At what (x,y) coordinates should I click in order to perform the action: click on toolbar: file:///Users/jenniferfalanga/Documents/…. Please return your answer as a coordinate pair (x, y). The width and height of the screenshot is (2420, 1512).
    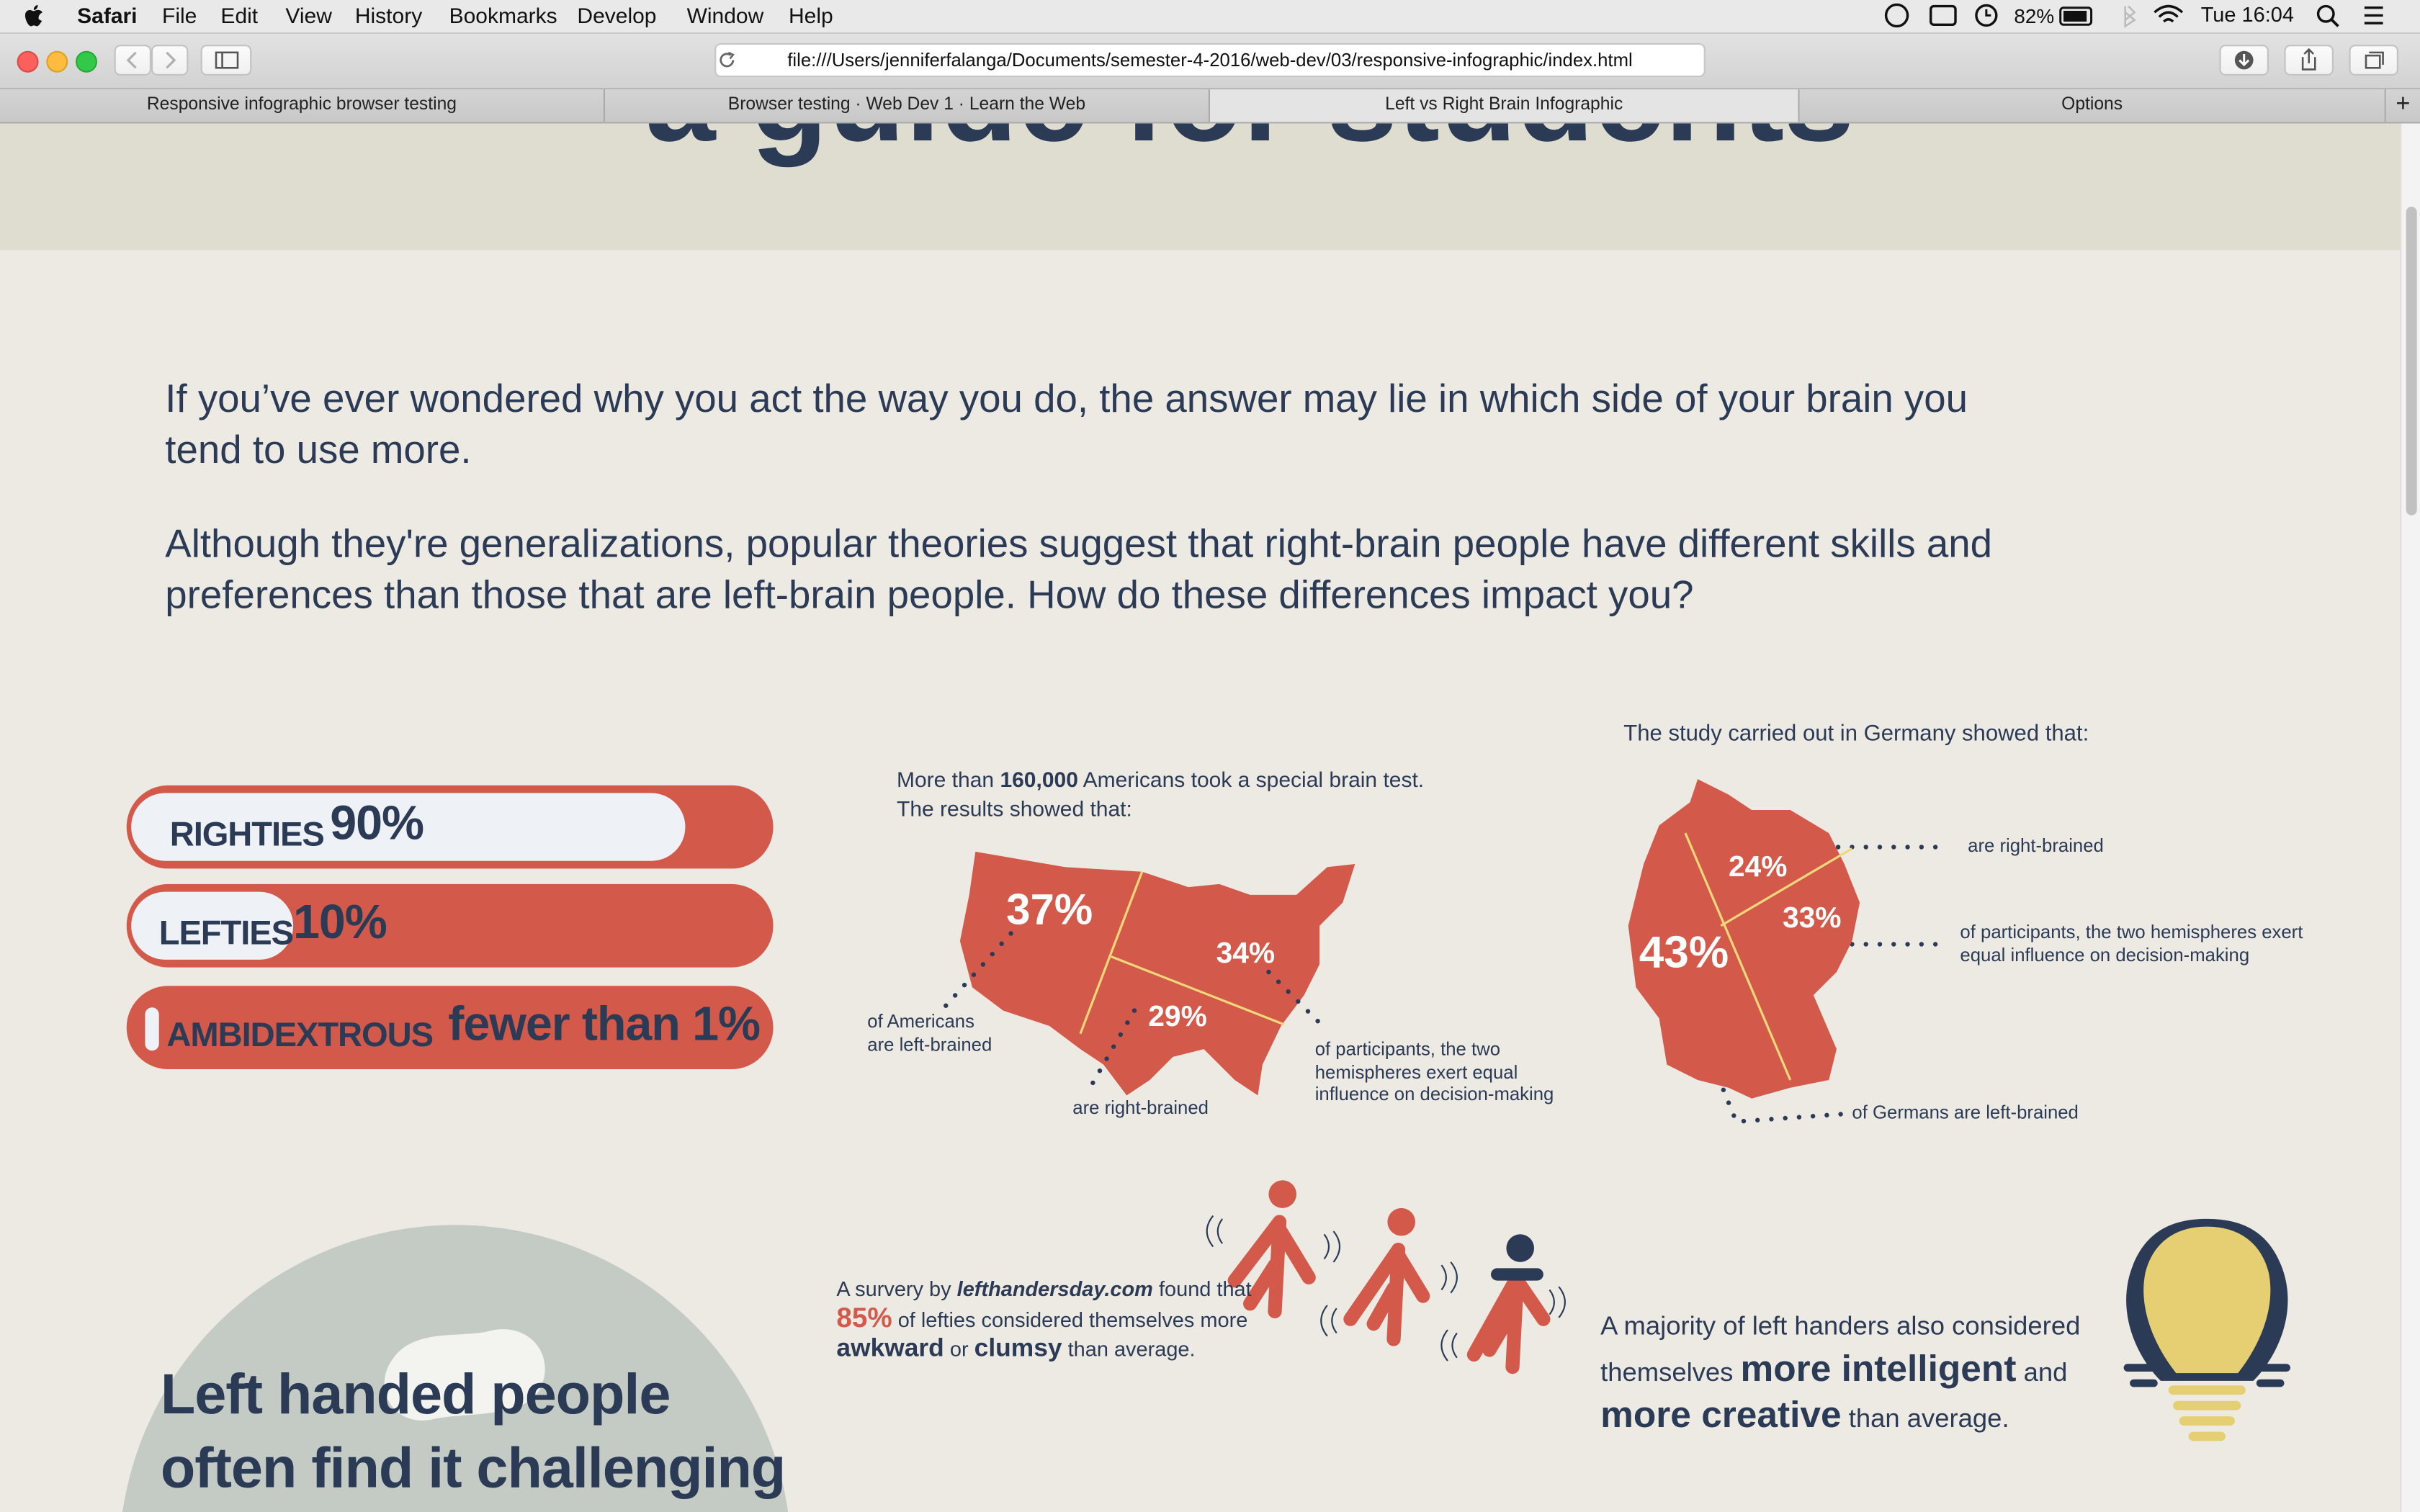
    Looking at the image, I should click on (1210, 62).